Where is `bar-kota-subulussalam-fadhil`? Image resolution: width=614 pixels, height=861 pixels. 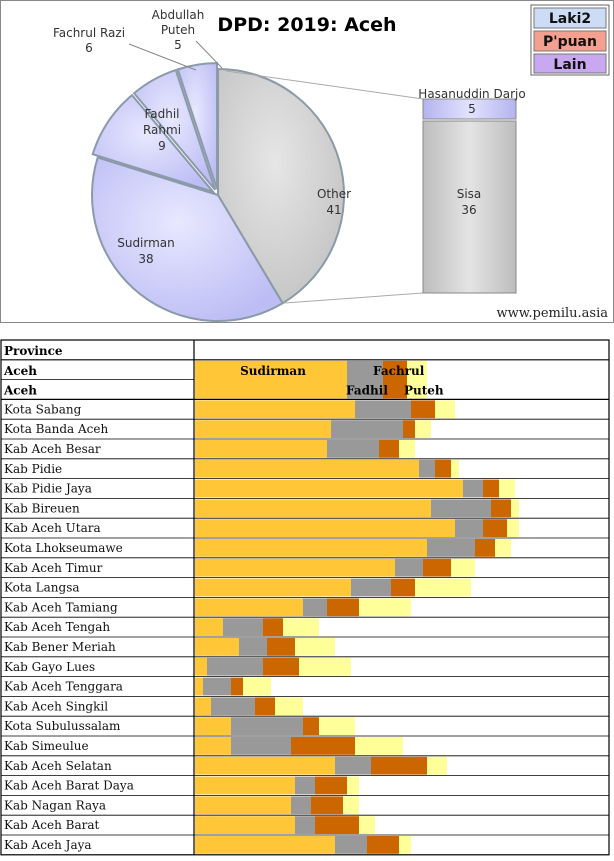 bar-kota-subulussalam-fadhil is located at coordinates (267, 726).